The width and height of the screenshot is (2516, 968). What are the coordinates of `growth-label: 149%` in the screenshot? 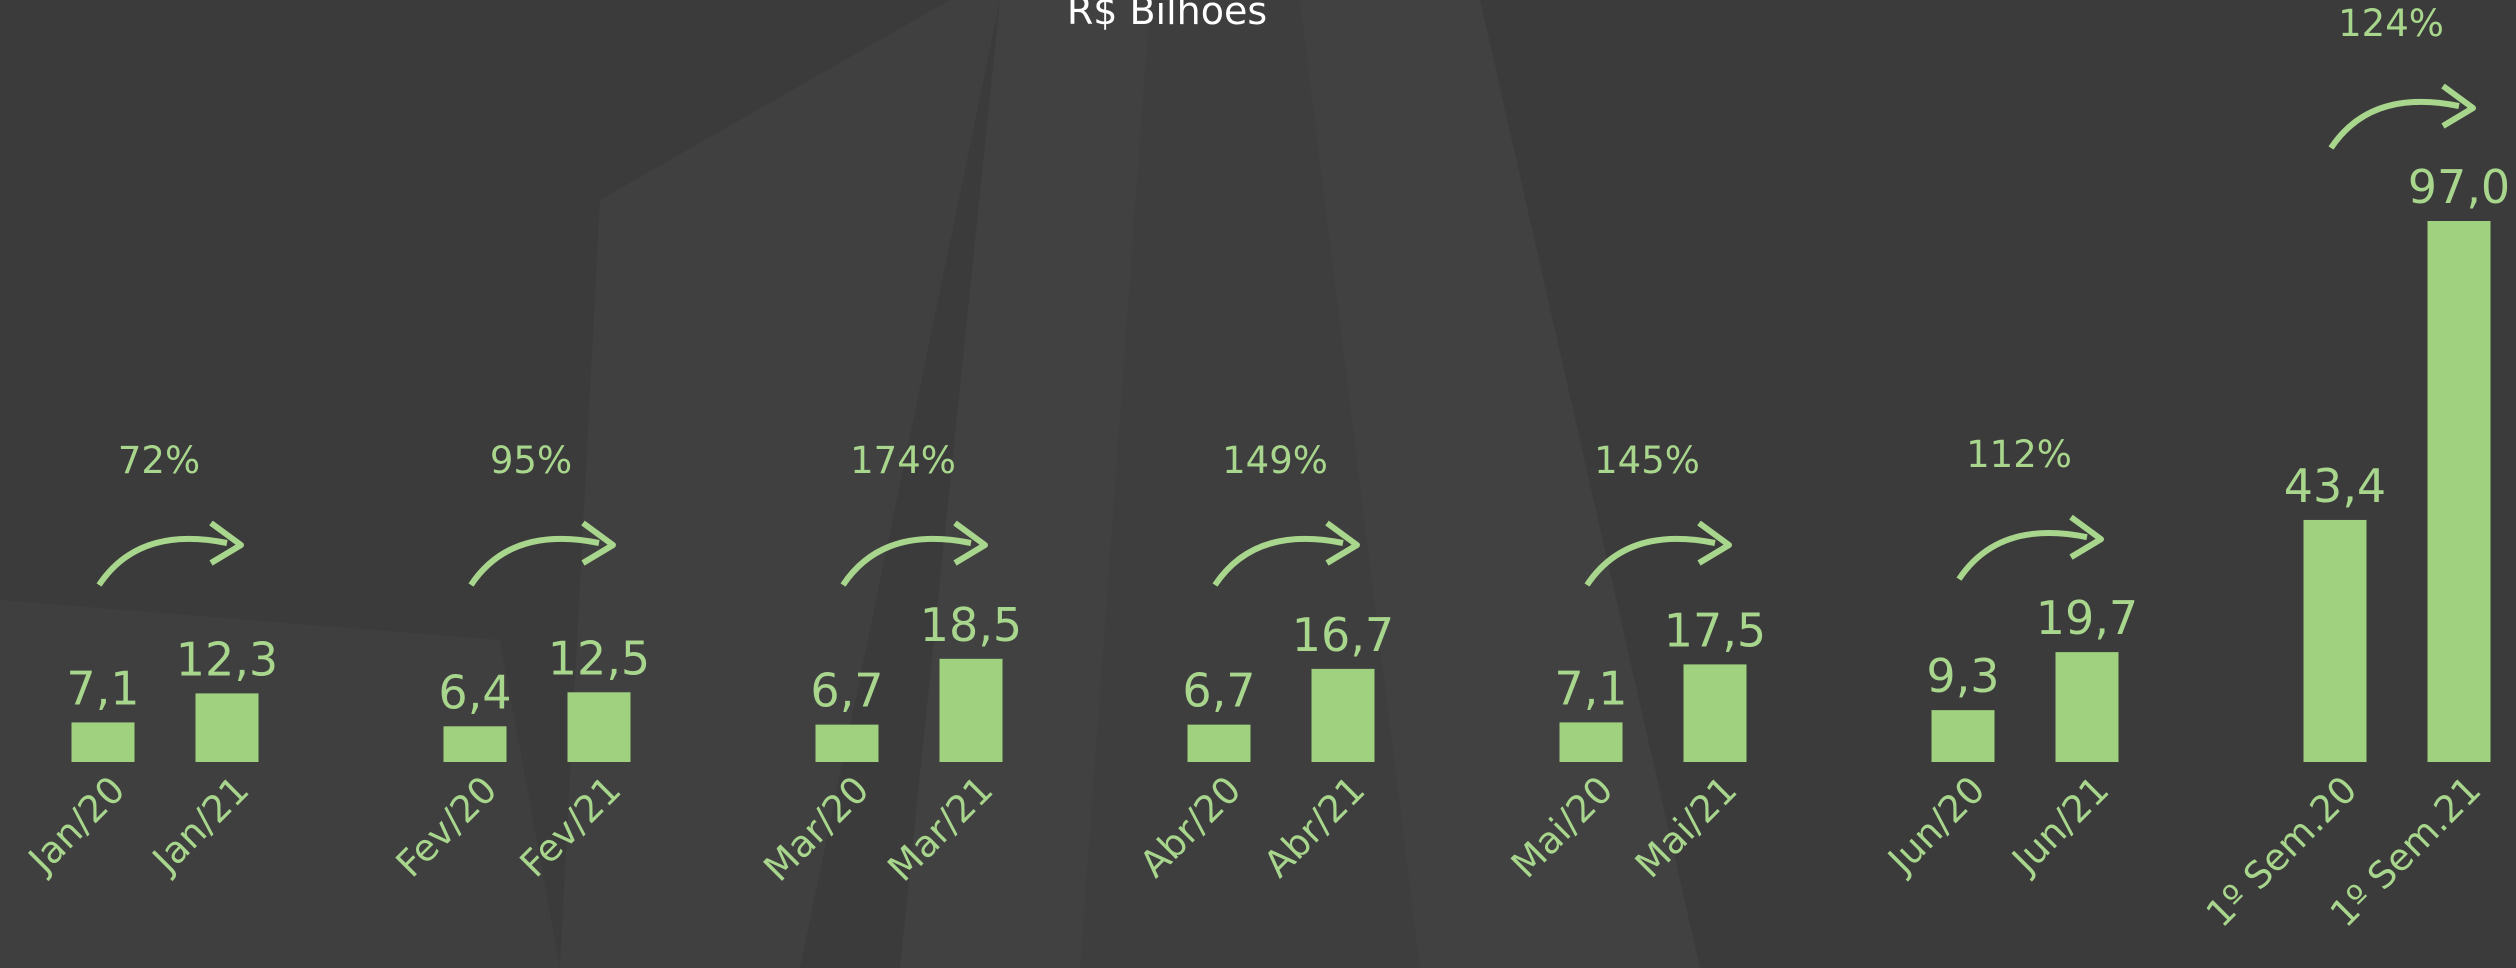 It's located at (1275, 460).